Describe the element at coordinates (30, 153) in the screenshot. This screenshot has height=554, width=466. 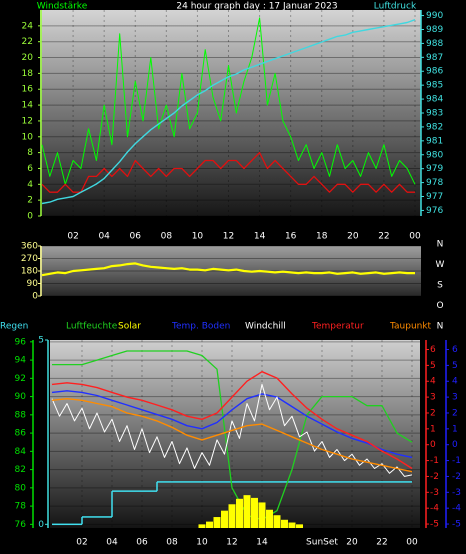
I see `y-tick-label: 8` at that location.